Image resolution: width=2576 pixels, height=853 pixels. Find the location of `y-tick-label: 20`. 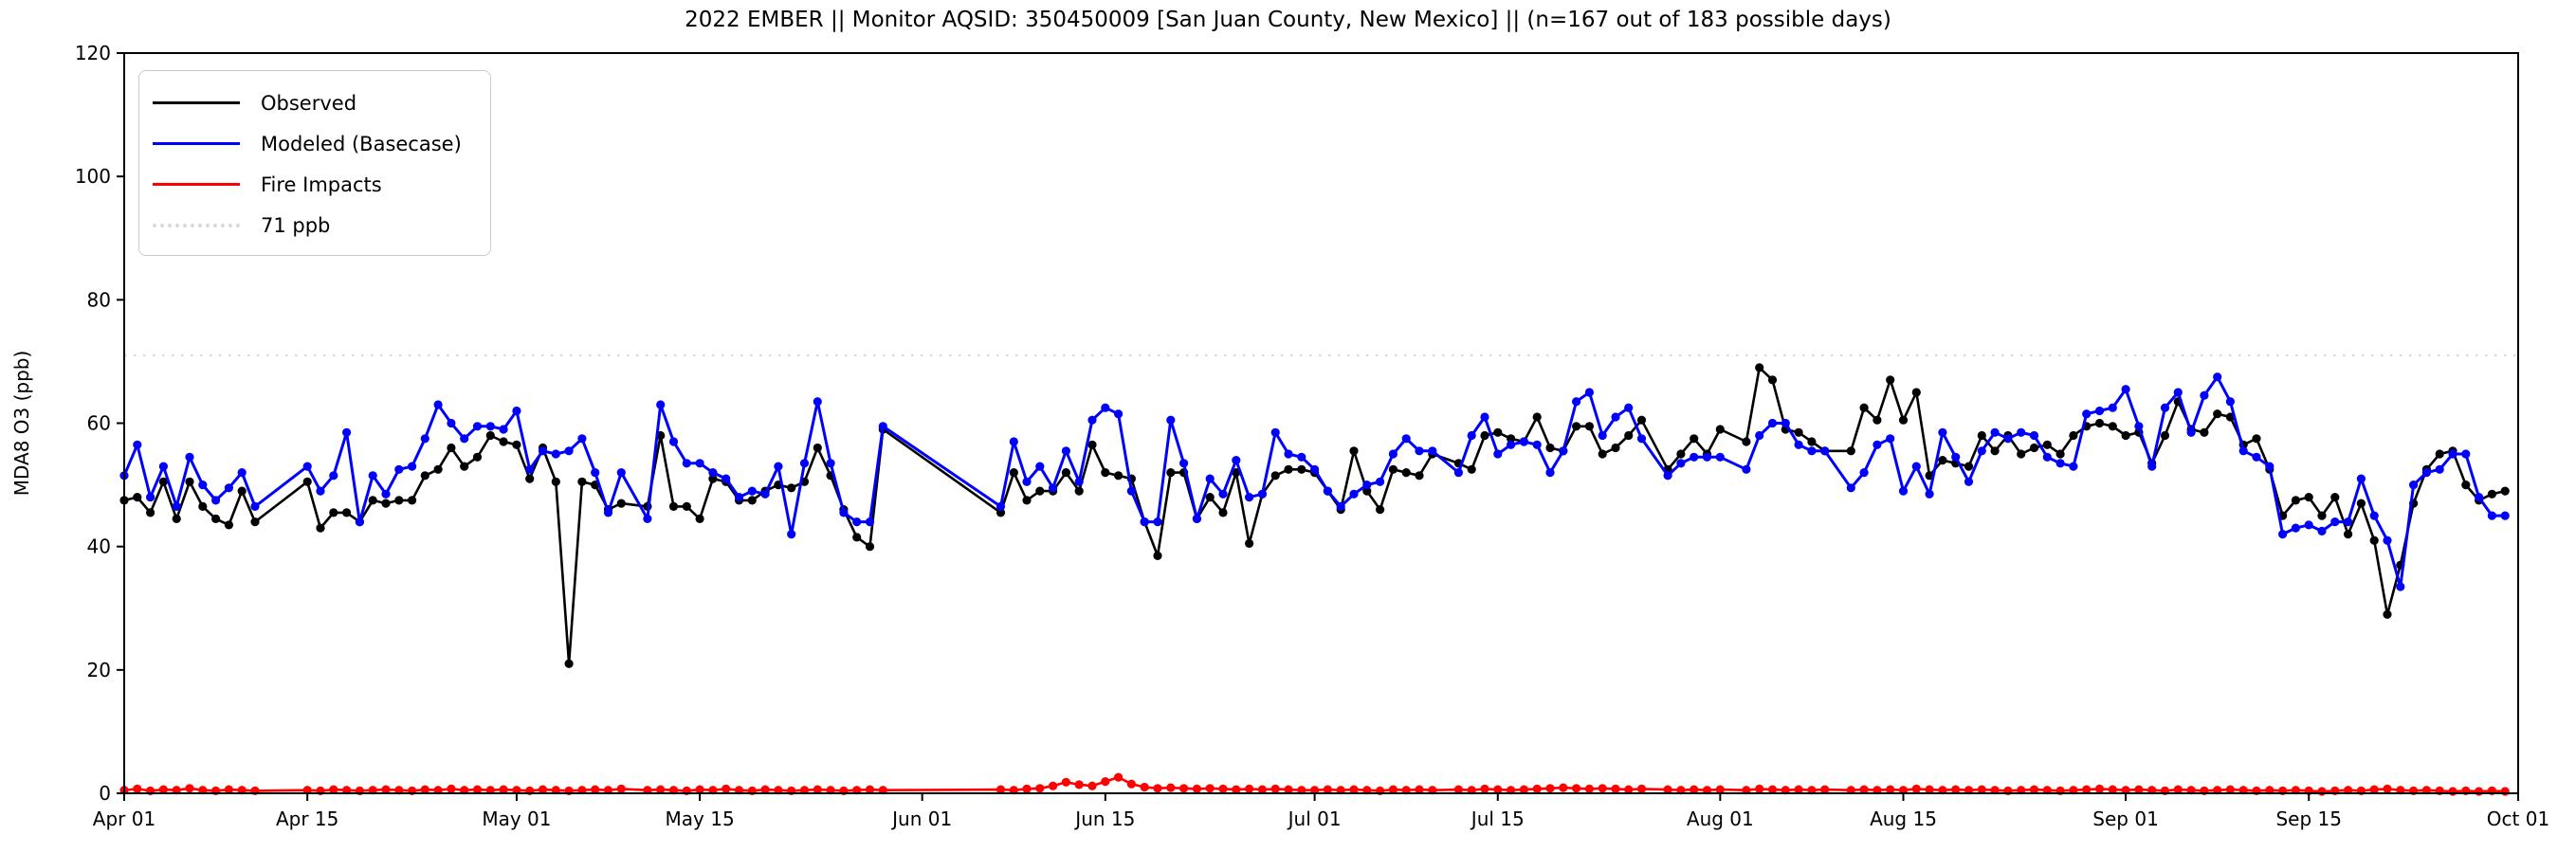

y-tick-label: 20 is located at coordinates (99, 670).